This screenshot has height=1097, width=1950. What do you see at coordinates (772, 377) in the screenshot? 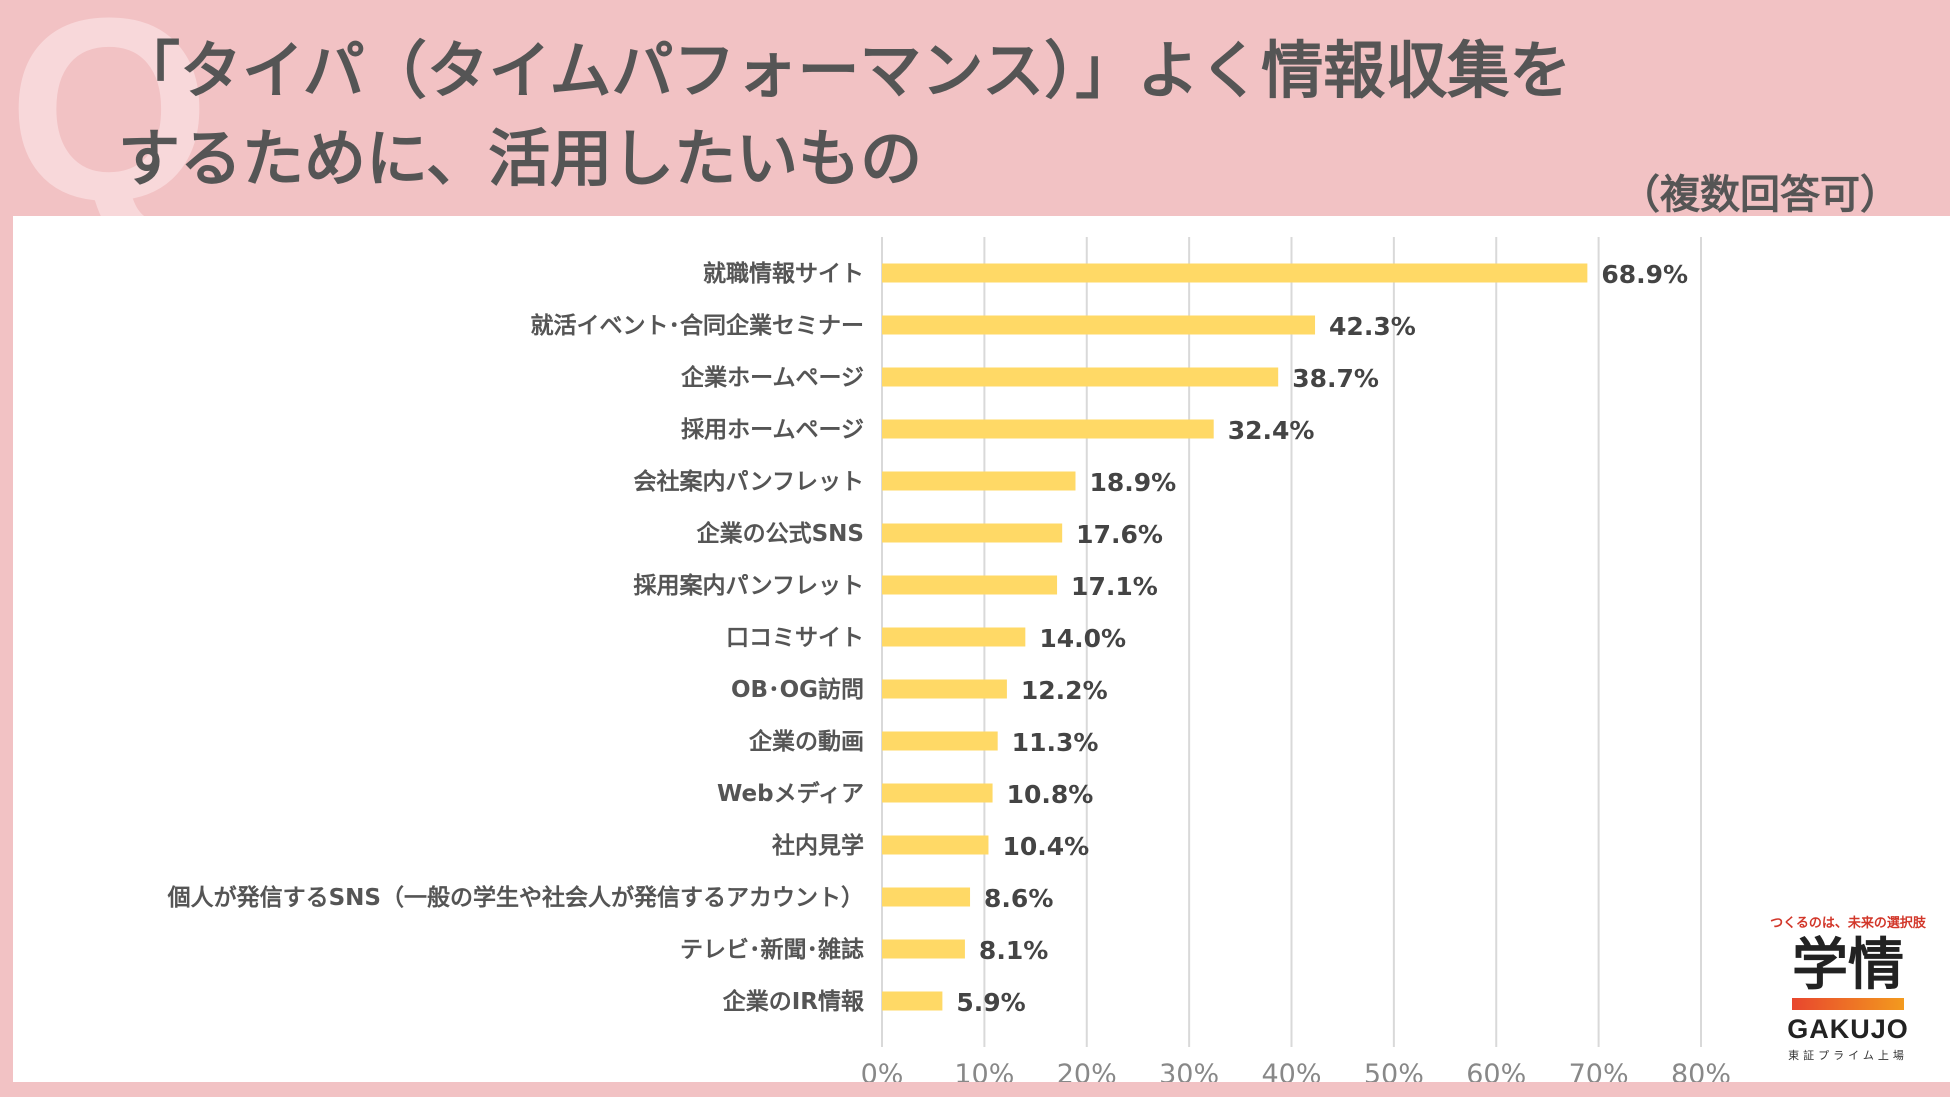
I see `category-label: 企業ホームページ` at bounding box center [772, 377].